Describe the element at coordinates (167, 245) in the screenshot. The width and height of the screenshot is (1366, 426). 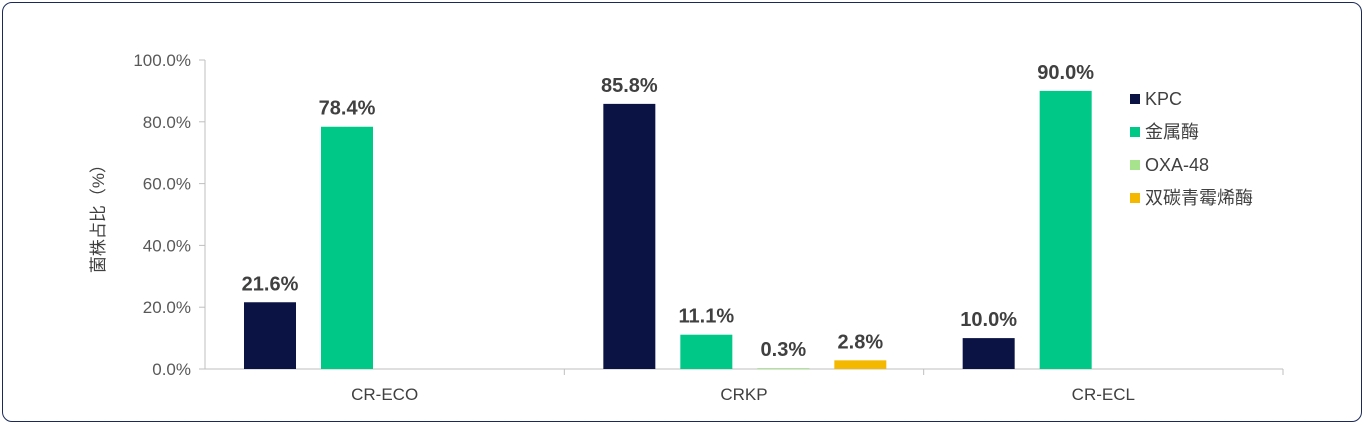
I see `y-tick-label: 40.0%` at that location.